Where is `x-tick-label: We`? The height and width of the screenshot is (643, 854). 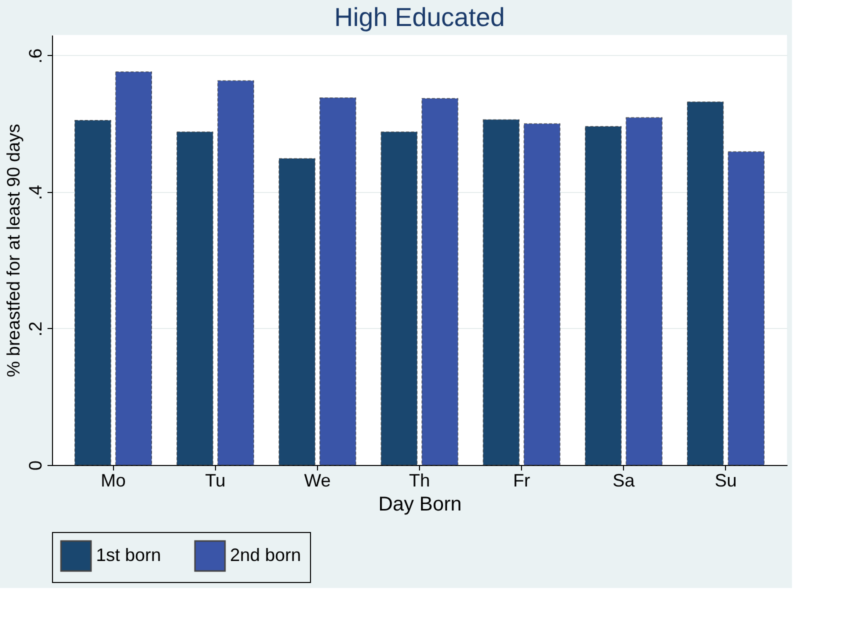 x-tick-label: We is located at coordinates (317, 480).